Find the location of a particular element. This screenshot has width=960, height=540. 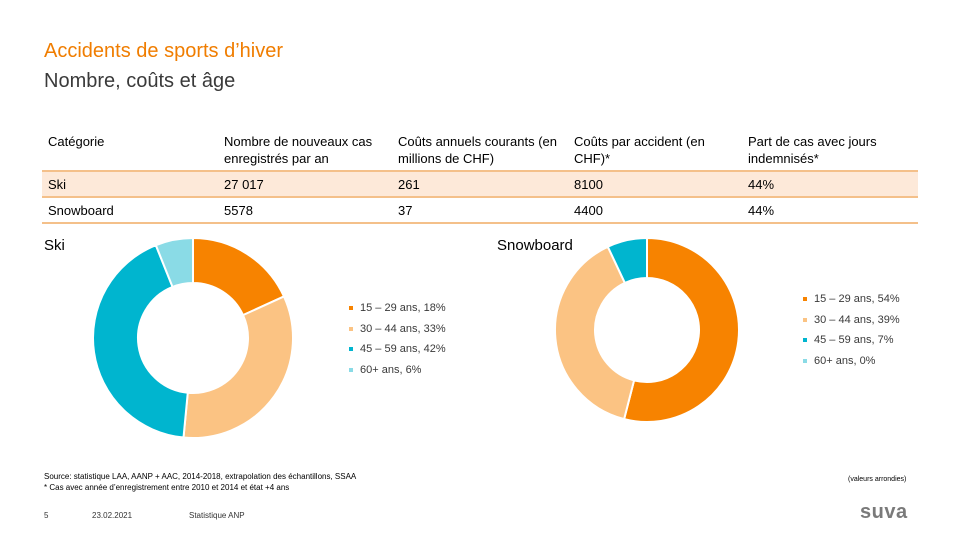

table-cell: 37 is located at coordinates (405, 210).